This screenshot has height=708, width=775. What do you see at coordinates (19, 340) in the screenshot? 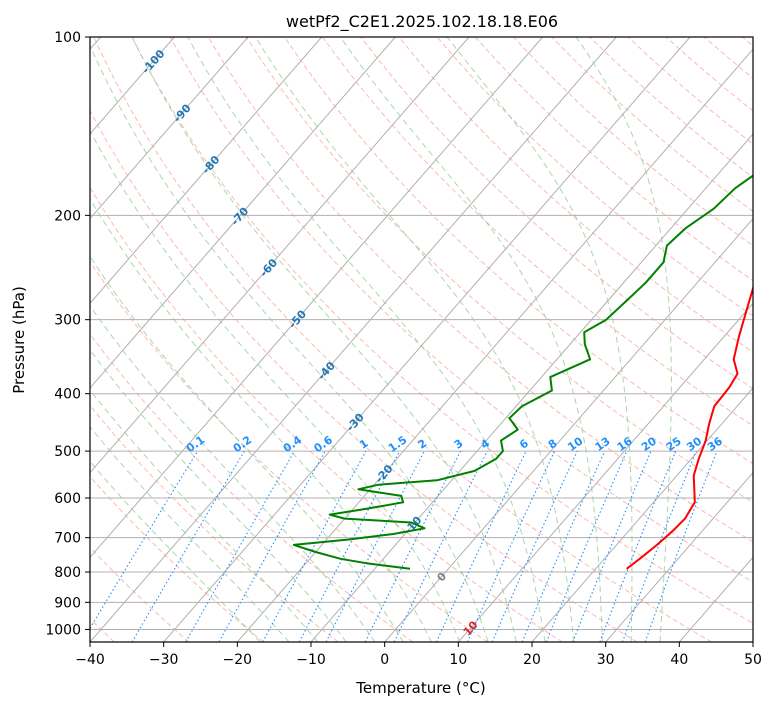
I see `y-axis-title: Pressure (hPa)` at bounding box center [19, 340].